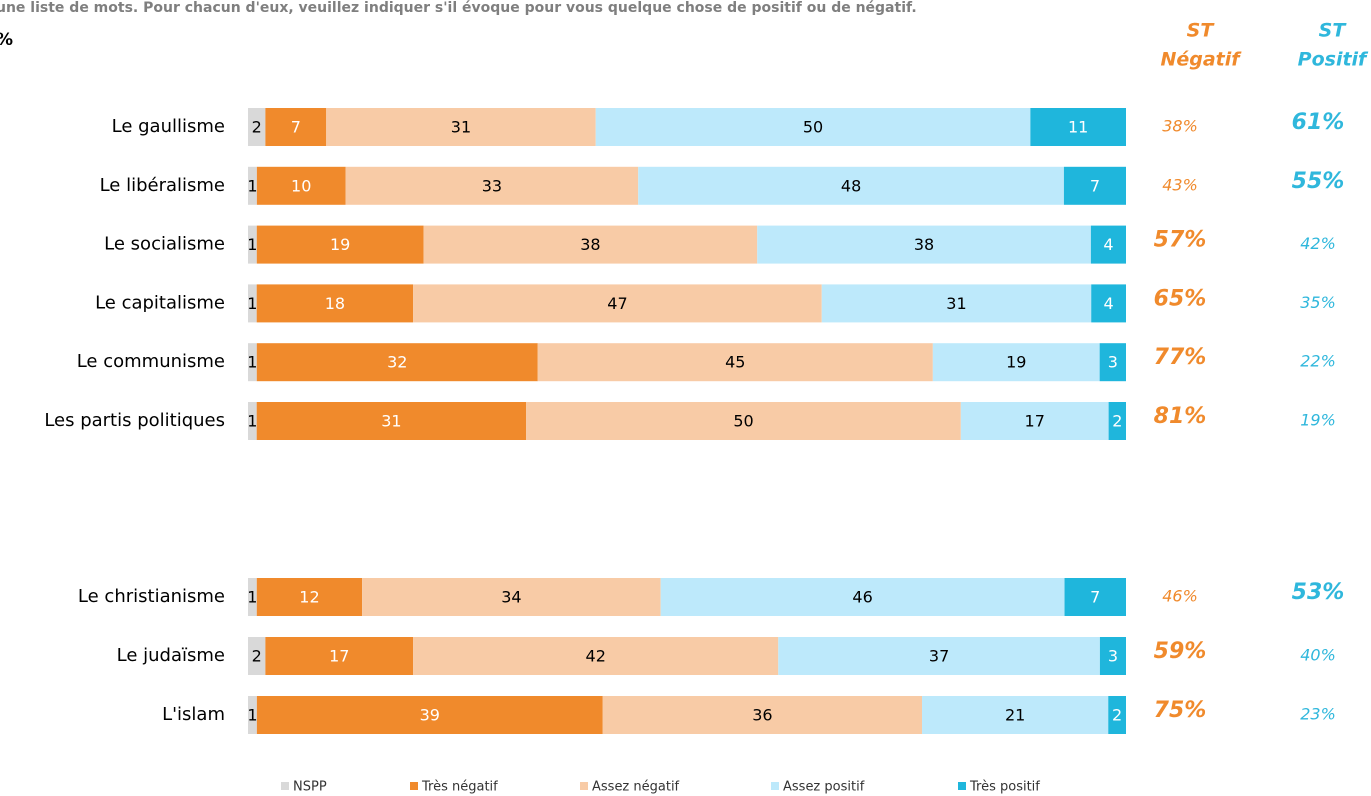 The height and width of the screenshot is (796, 1371). Describe the element at coordinates (1180, 126) in the screenshot. I see `summary-value: 38%` at that location.